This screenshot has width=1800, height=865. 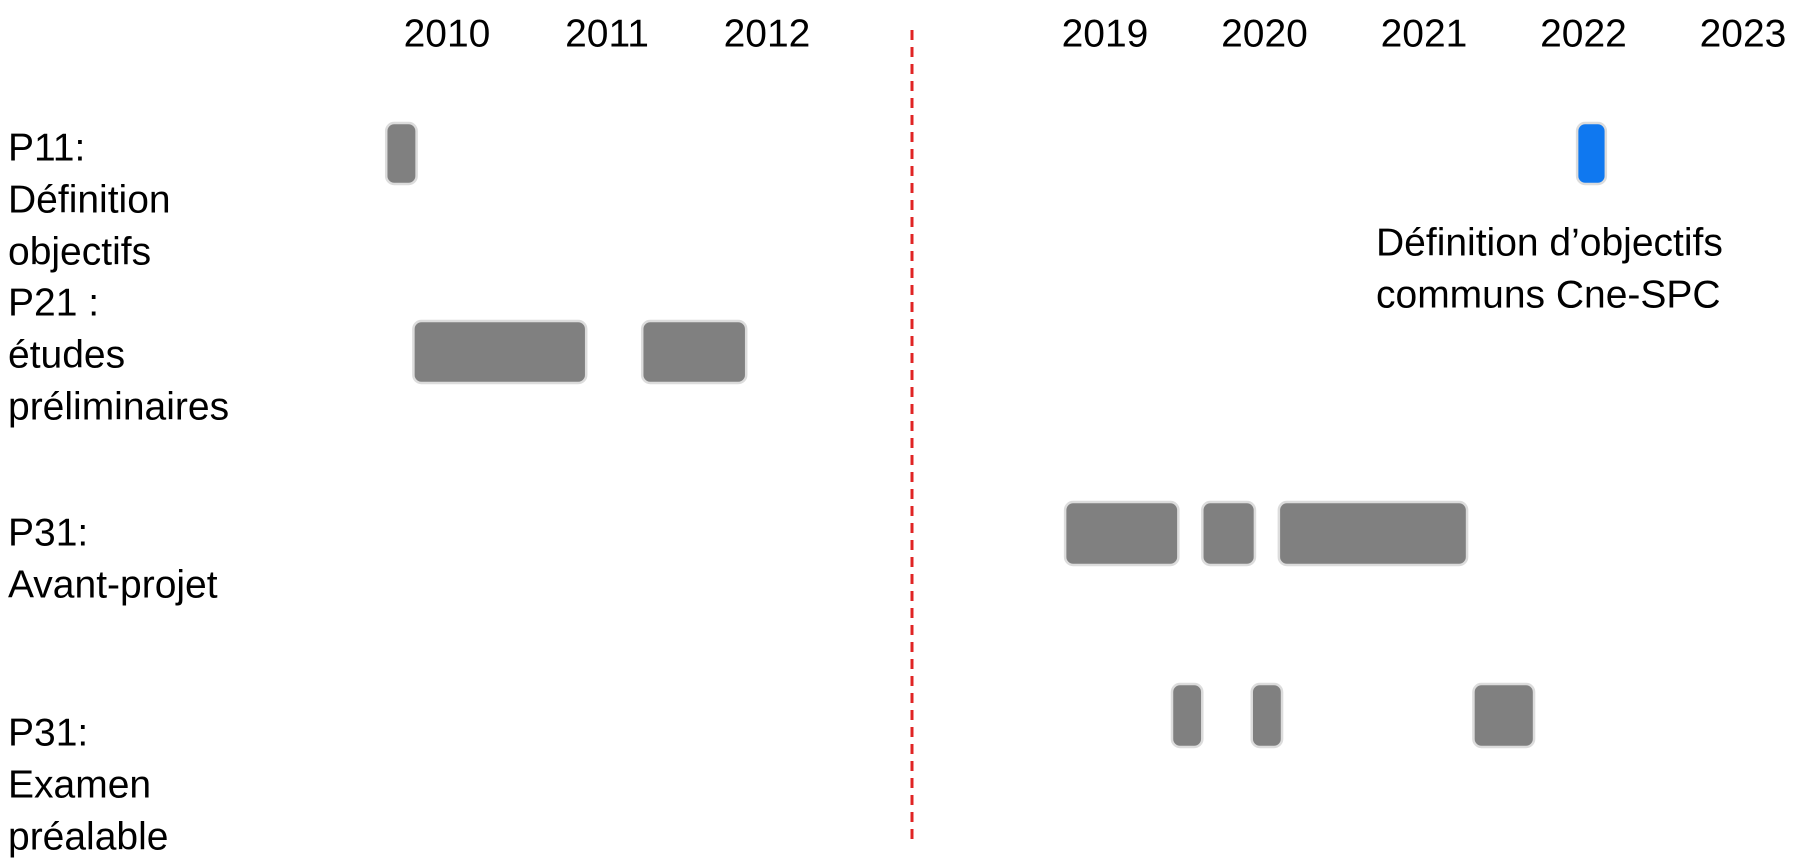 I want to click on row-label-1: P11: Définition objectifs, so click(x=89, y=199).